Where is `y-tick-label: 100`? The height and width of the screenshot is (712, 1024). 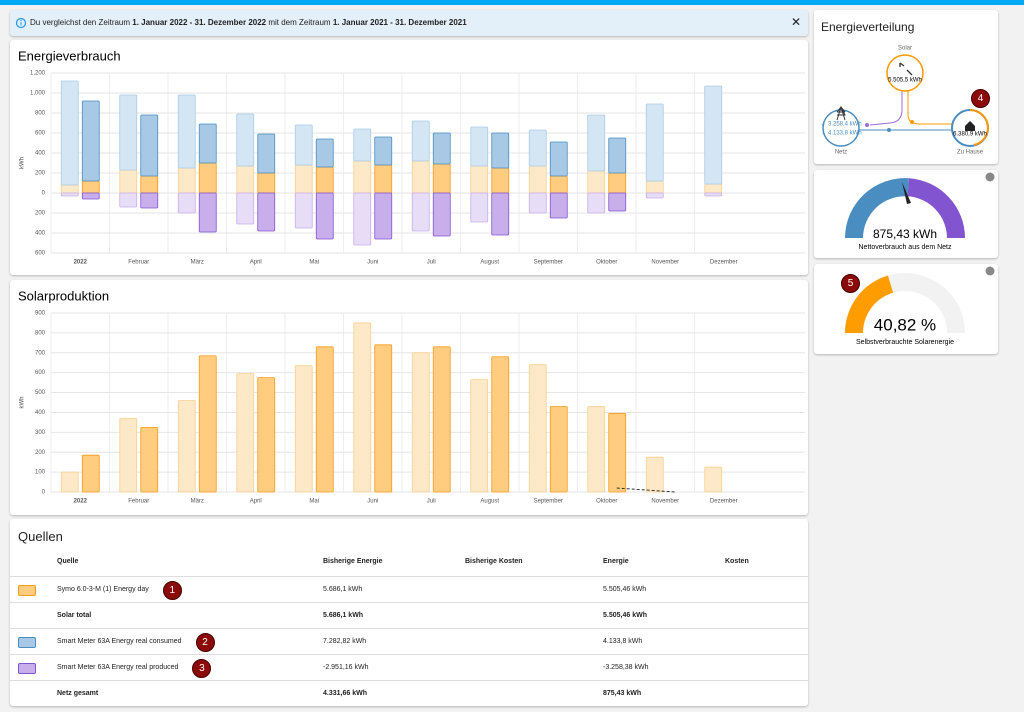 y-tick-label: 100 is located at coordinates (40, 473).